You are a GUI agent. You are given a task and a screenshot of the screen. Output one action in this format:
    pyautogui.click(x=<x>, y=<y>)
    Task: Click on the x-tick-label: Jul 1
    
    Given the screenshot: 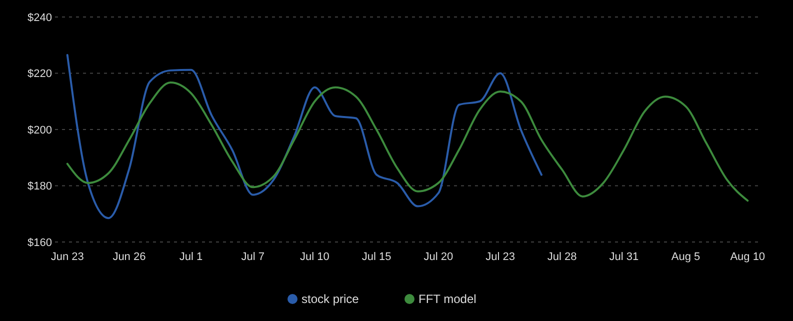 What is the action you would take?
    pyautogui.click(x=191, y=257)
    